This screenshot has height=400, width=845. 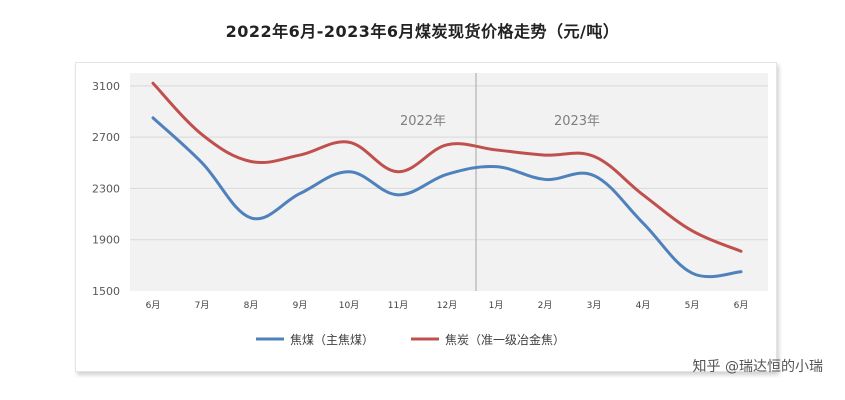 I want to click on y-axis-ticks: 3100 2700 2300 1900 1500, so click(x=106, y=189).